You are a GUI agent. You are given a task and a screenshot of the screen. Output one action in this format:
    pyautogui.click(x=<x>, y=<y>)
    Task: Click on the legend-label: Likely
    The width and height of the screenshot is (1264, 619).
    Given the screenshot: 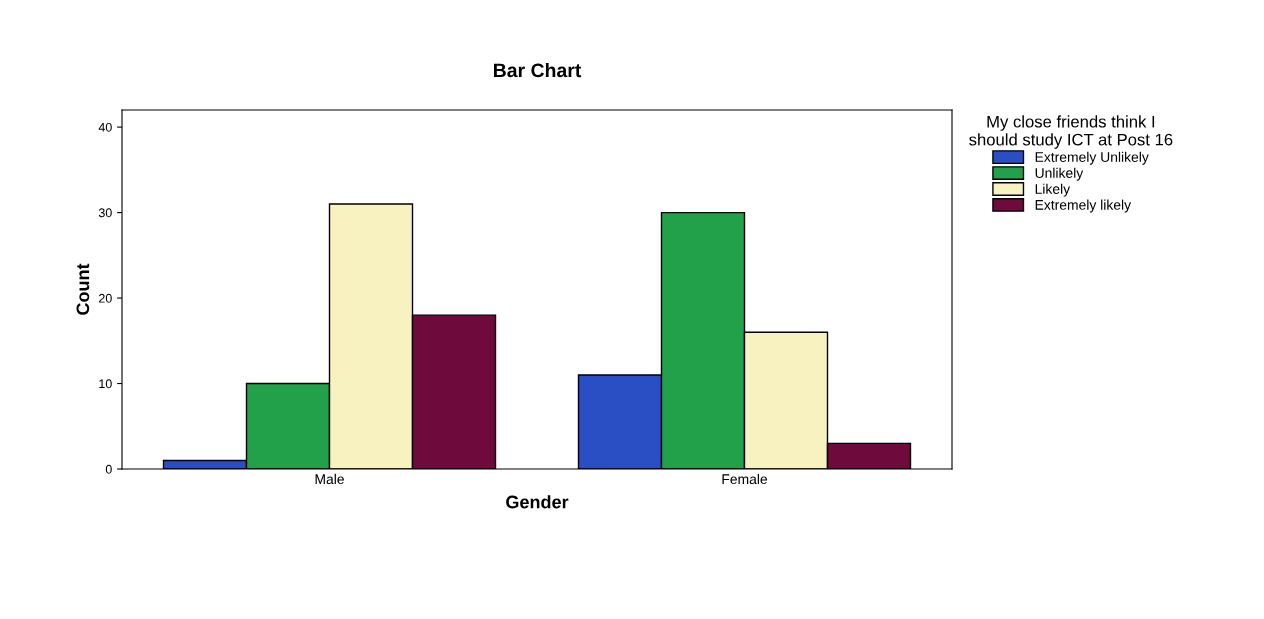 What is the action you would take?
    pyautogui.click(x=1053, y=190)
    